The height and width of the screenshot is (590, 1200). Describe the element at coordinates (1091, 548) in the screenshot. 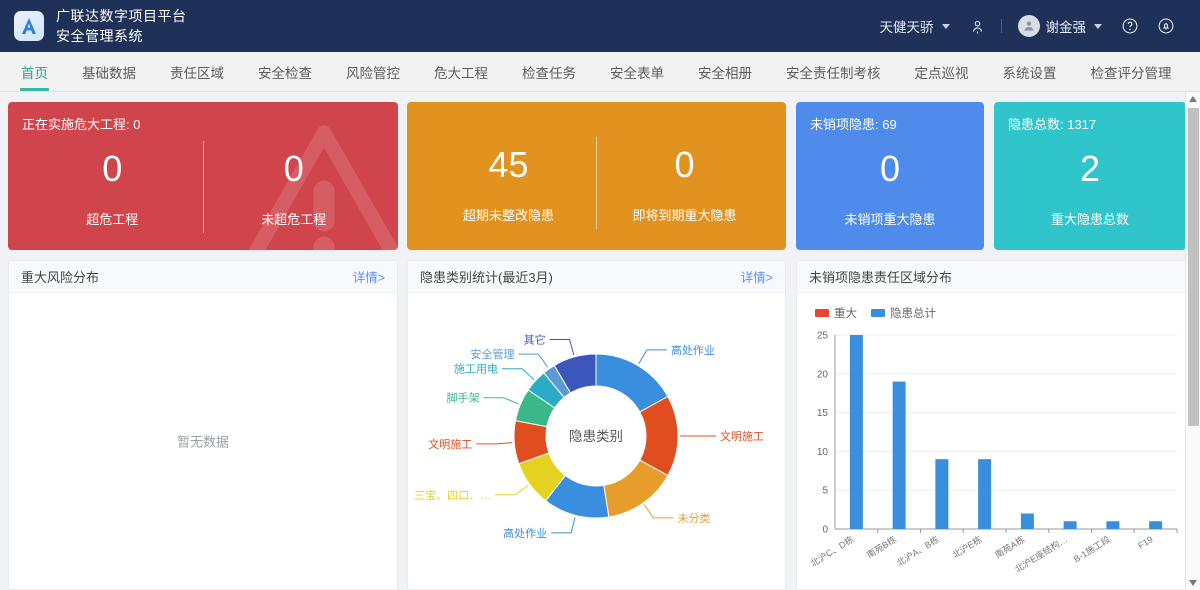

I see `x-axis-tick-label: B-1施工段` at that location.